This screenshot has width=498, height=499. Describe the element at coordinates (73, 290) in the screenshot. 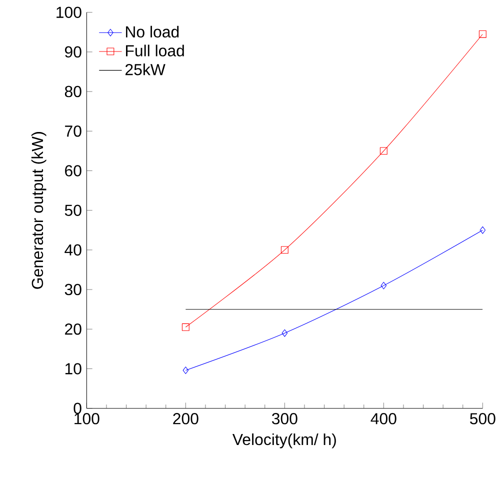

I see `y-tick-label: 30` at that location.